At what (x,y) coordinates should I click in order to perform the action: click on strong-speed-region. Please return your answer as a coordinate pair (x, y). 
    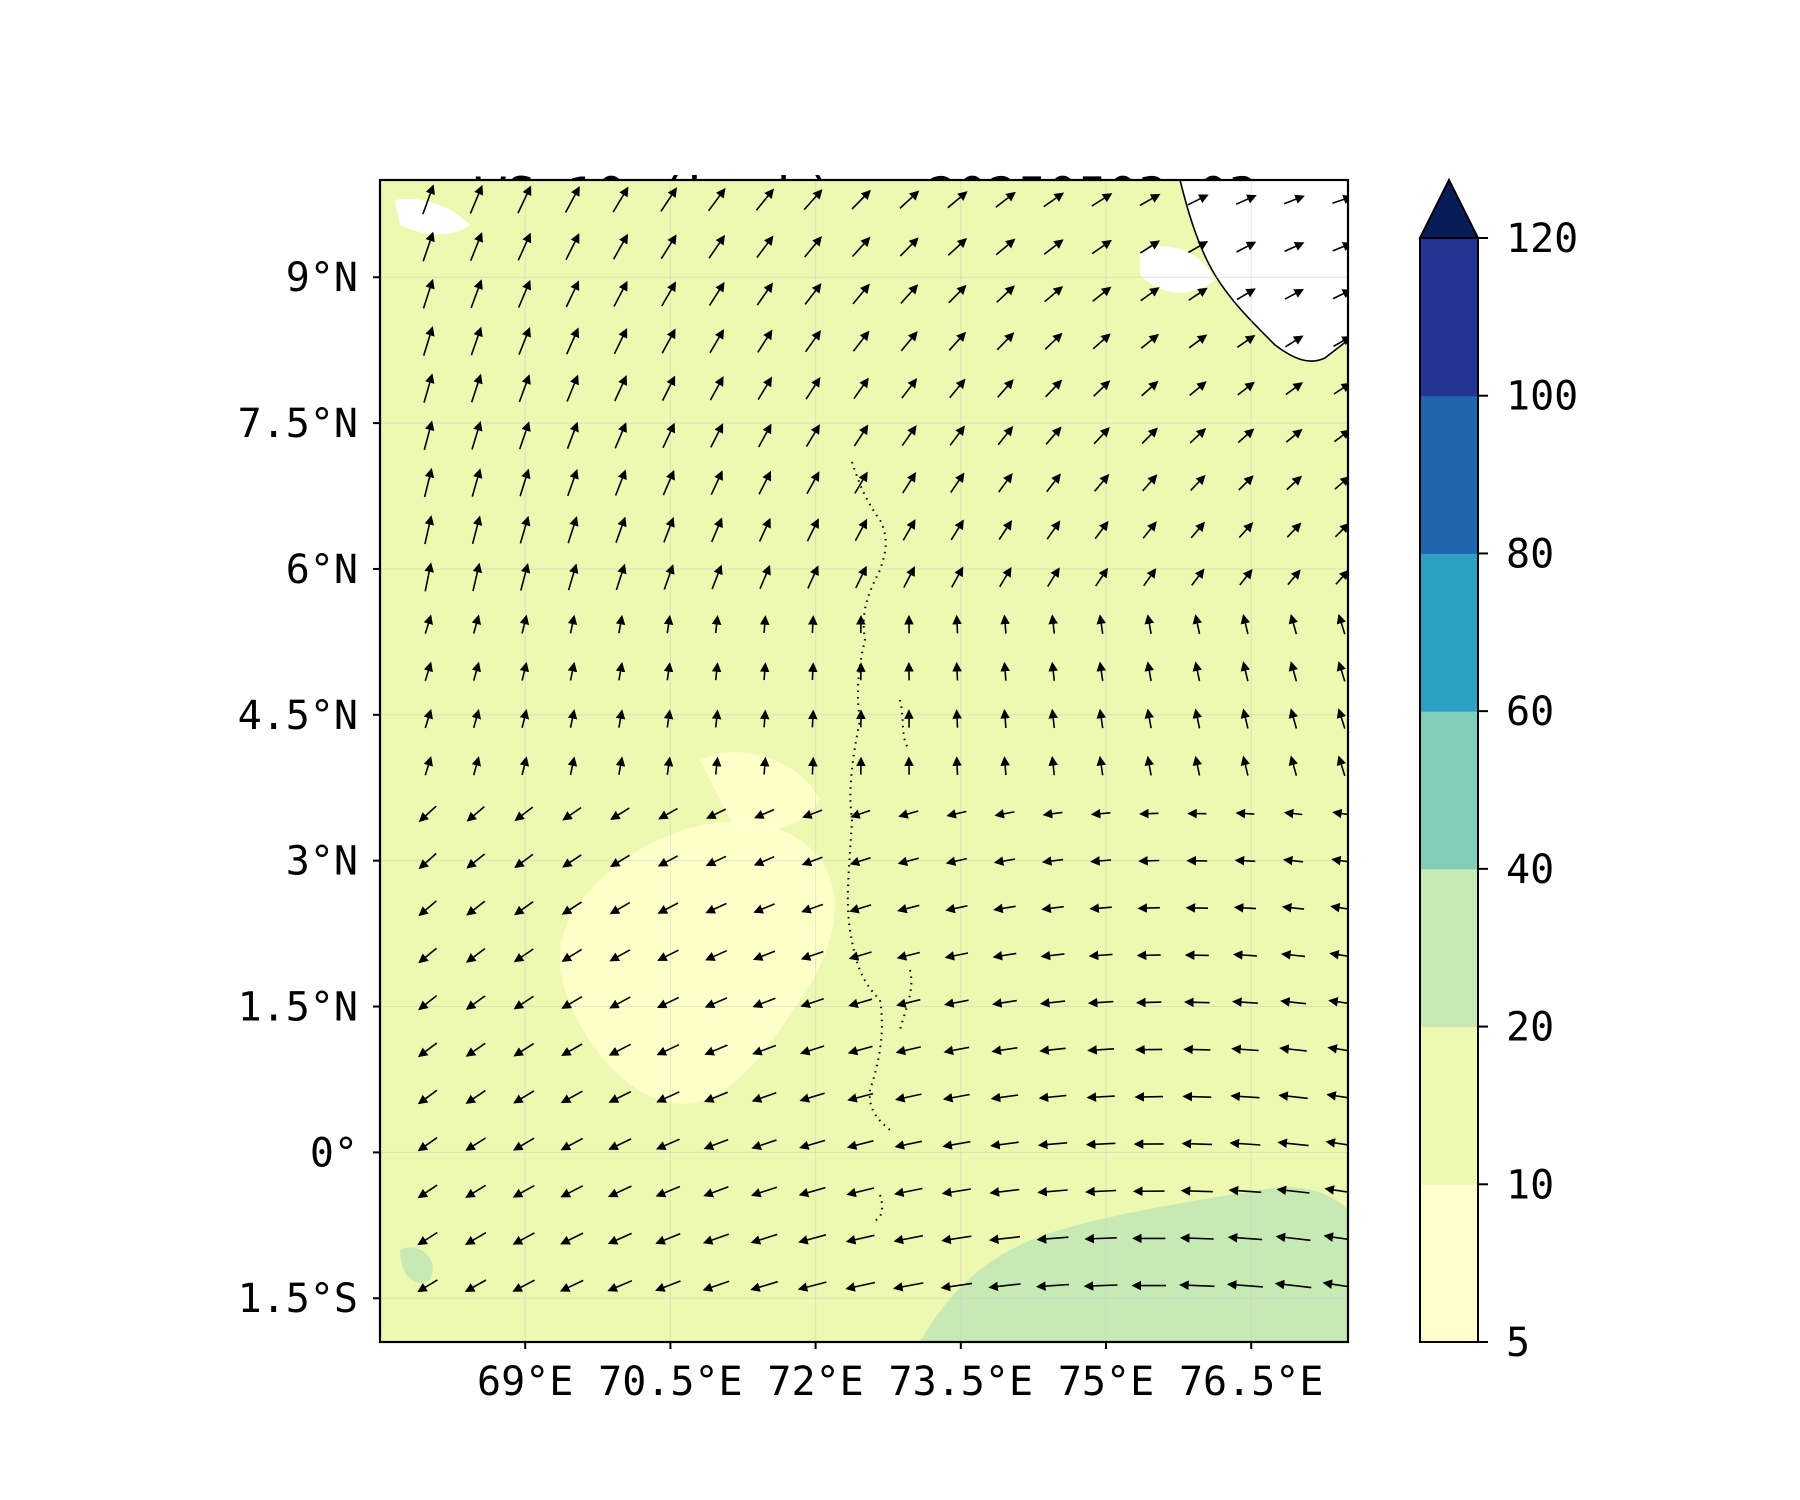
    Looking at the image, I should click on (1134, 1264).